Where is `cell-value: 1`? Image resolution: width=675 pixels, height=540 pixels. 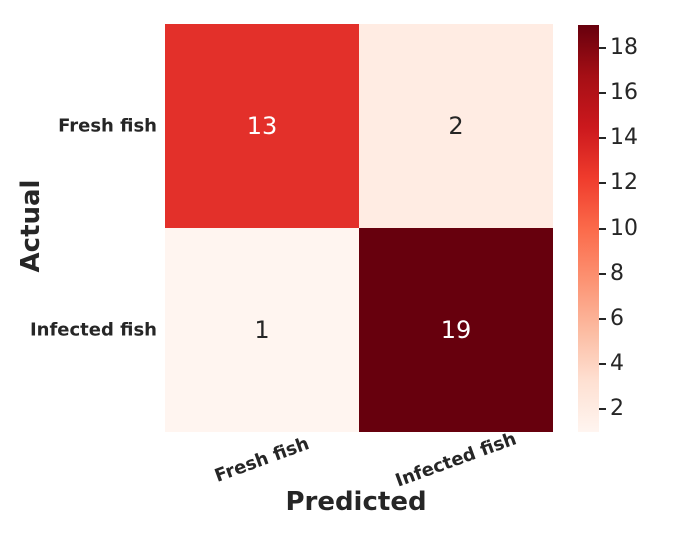
cell-value: 1 is located at coordinates (262, 330).